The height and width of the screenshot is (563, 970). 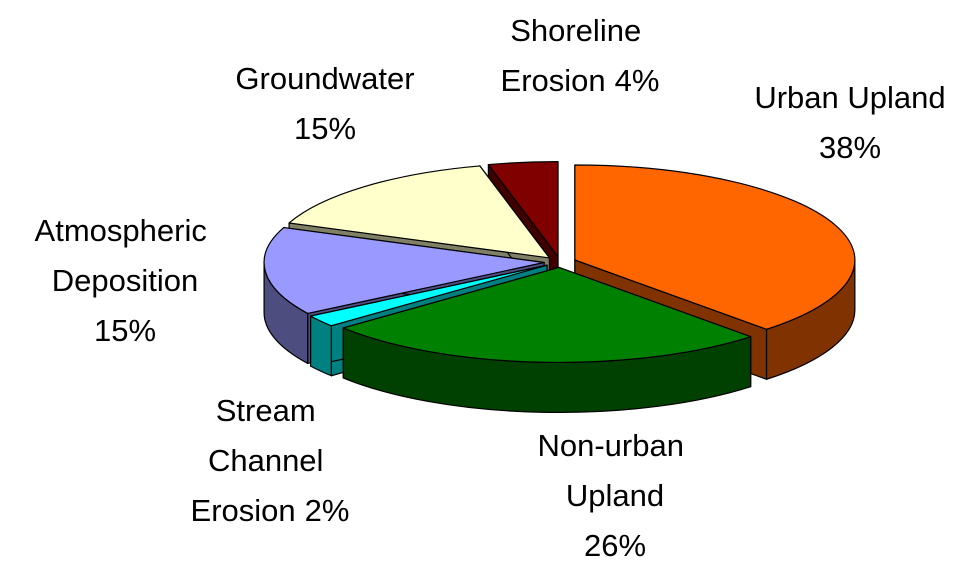 What do you see at coordinates (614, 445) in the screenshot?
I see `label-line: Non-urban` at bounding box center [614, 445].